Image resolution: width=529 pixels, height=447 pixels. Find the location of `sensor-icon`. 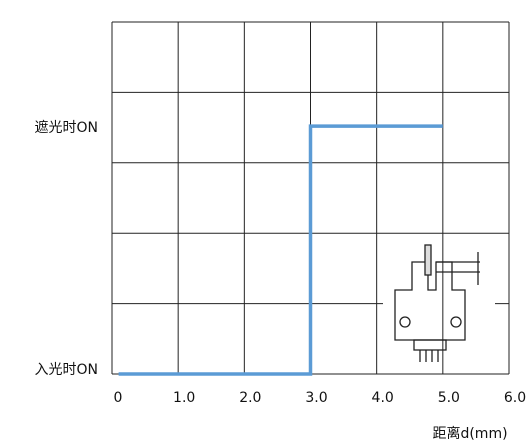

sensor-icon is located at coordinates (439, 305).